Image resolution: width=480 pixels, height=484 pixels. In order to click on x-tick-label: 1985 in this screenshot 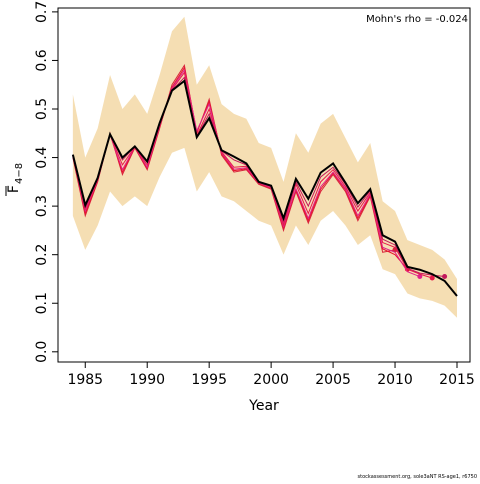, I will do `click(85, 380)`.